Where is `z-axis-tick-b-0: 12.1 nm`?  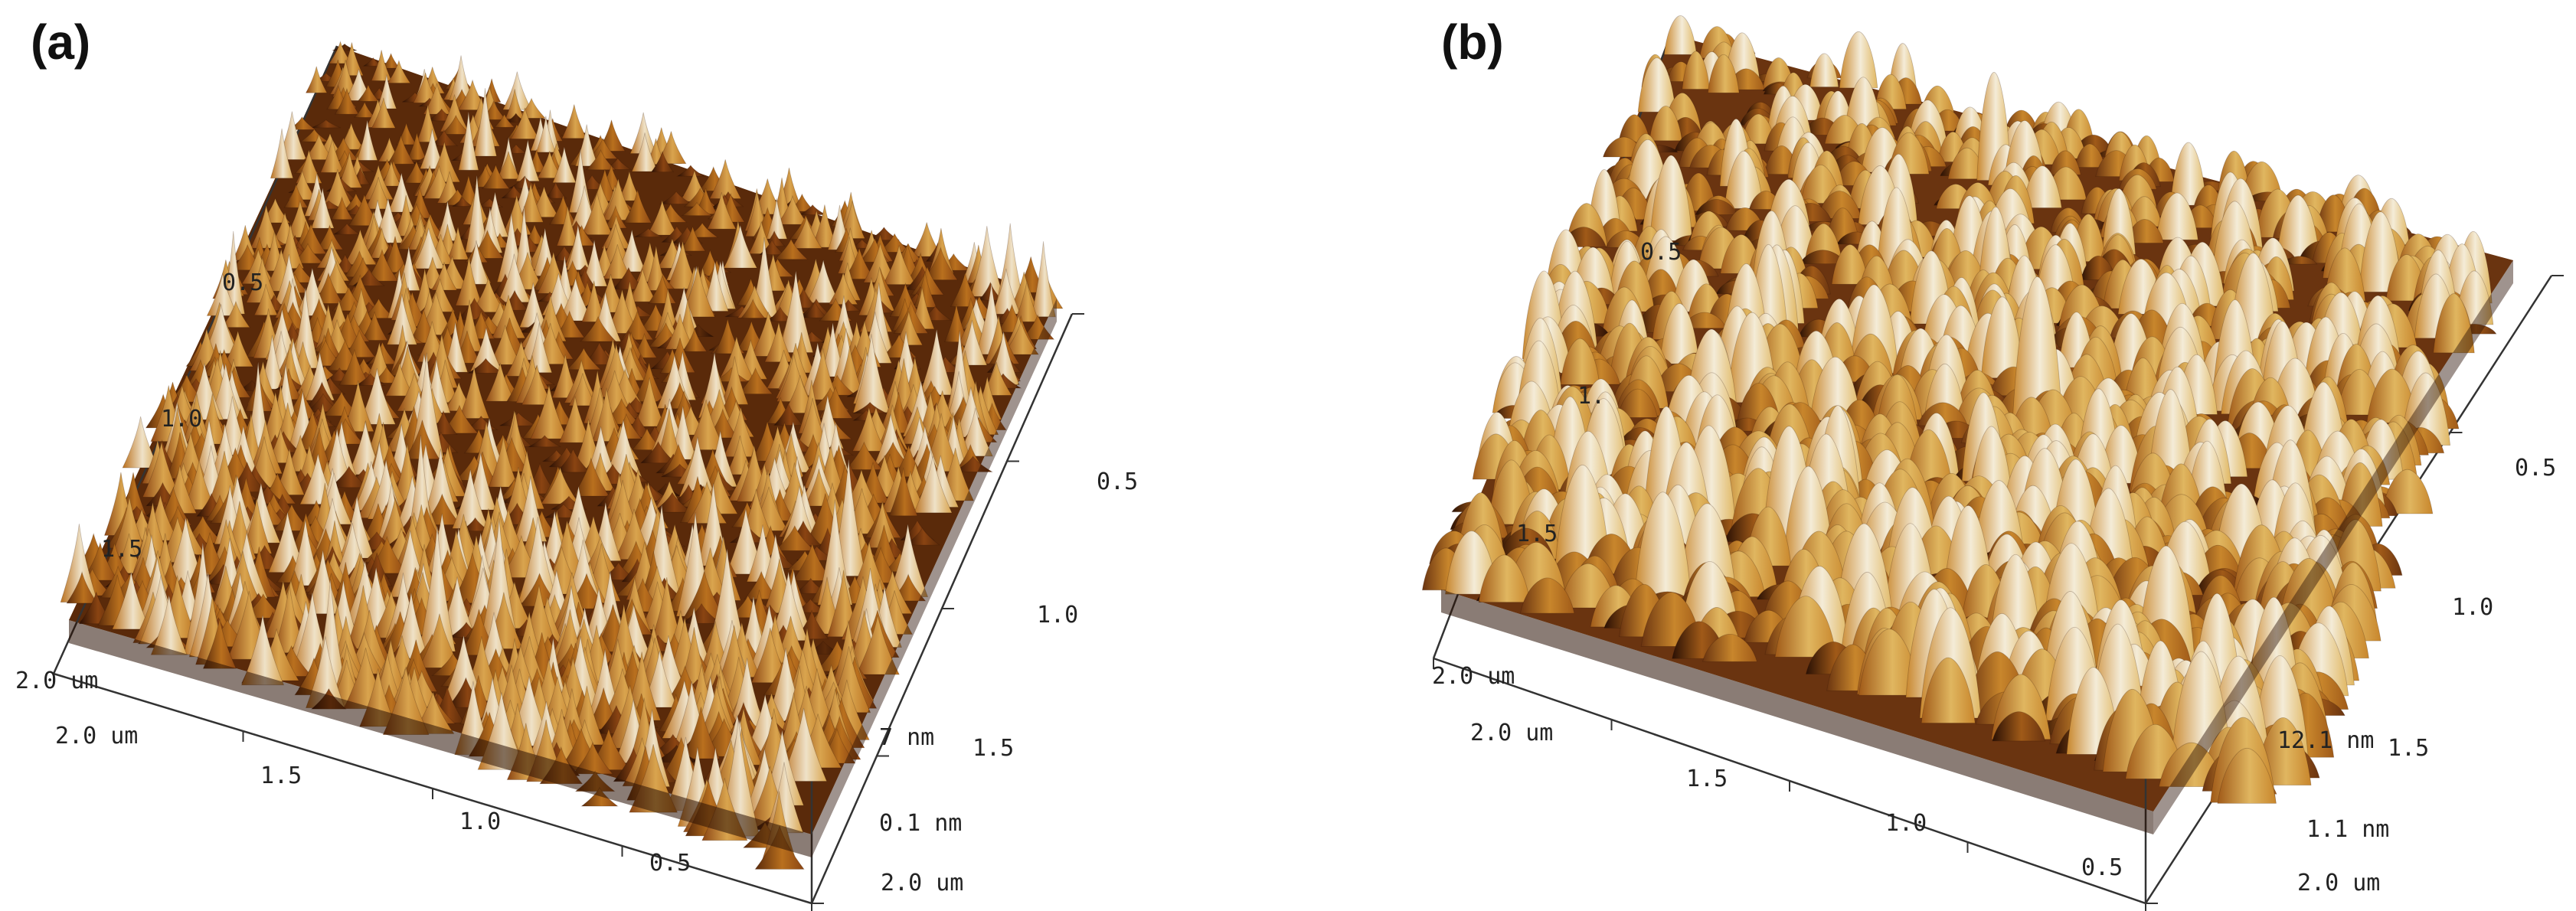 z-axis-tick-b-0: 12.1 nm is located at coordinates (2326, 740).